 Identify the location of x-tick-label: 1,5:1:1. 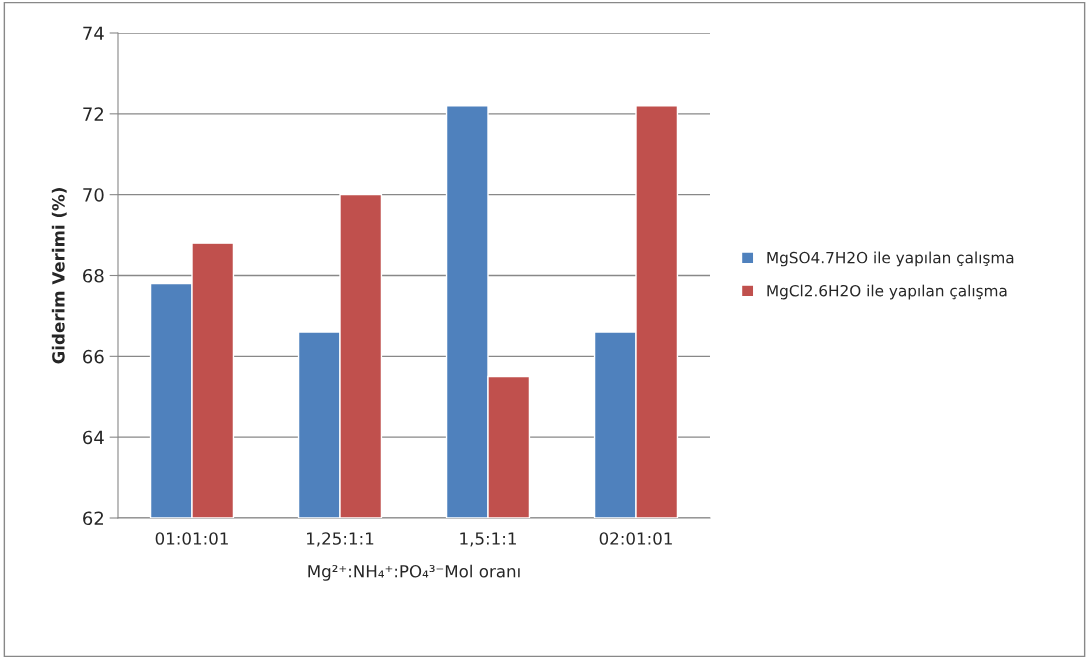
(488, 539).